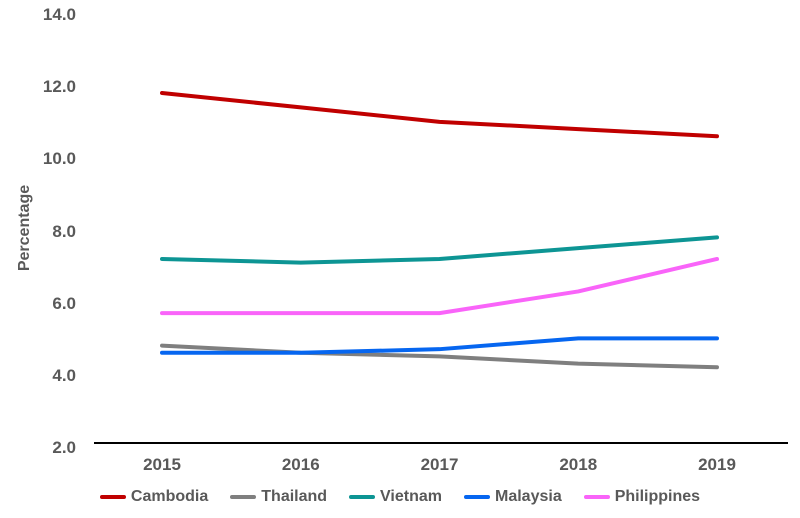  What do you see at coordinates (657, 496) in the screenshot?
I see `legend-label: Philippines` at bounding box center [657, 496].